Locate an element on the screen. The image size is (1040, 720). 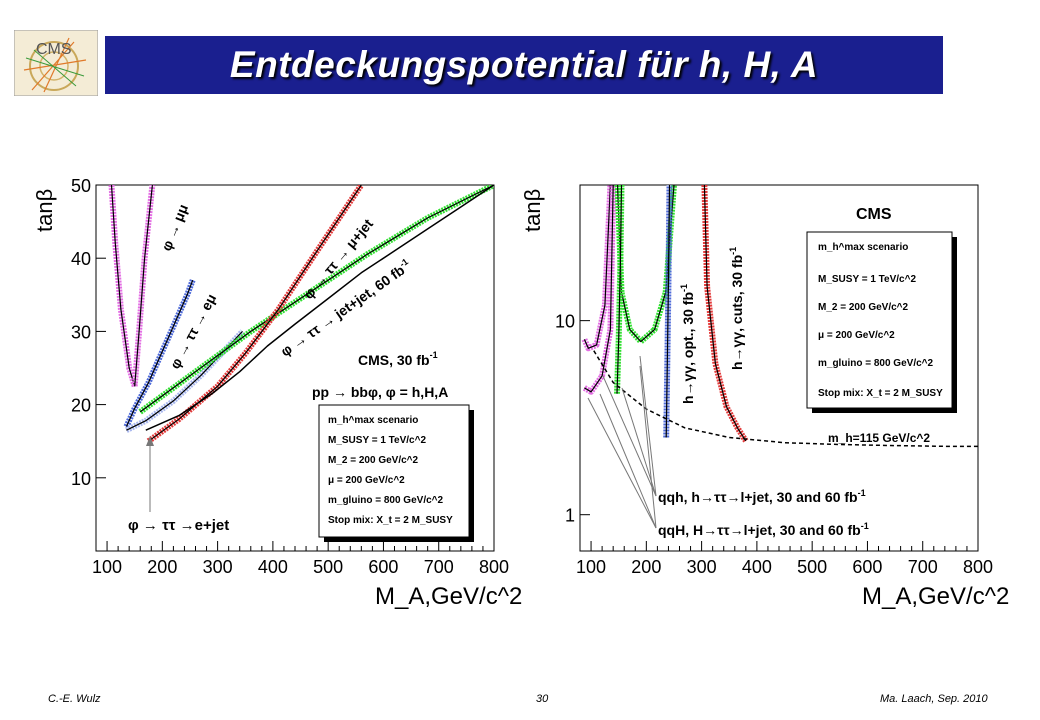
ejet-arrow-head is located at coordinates (150, 441).